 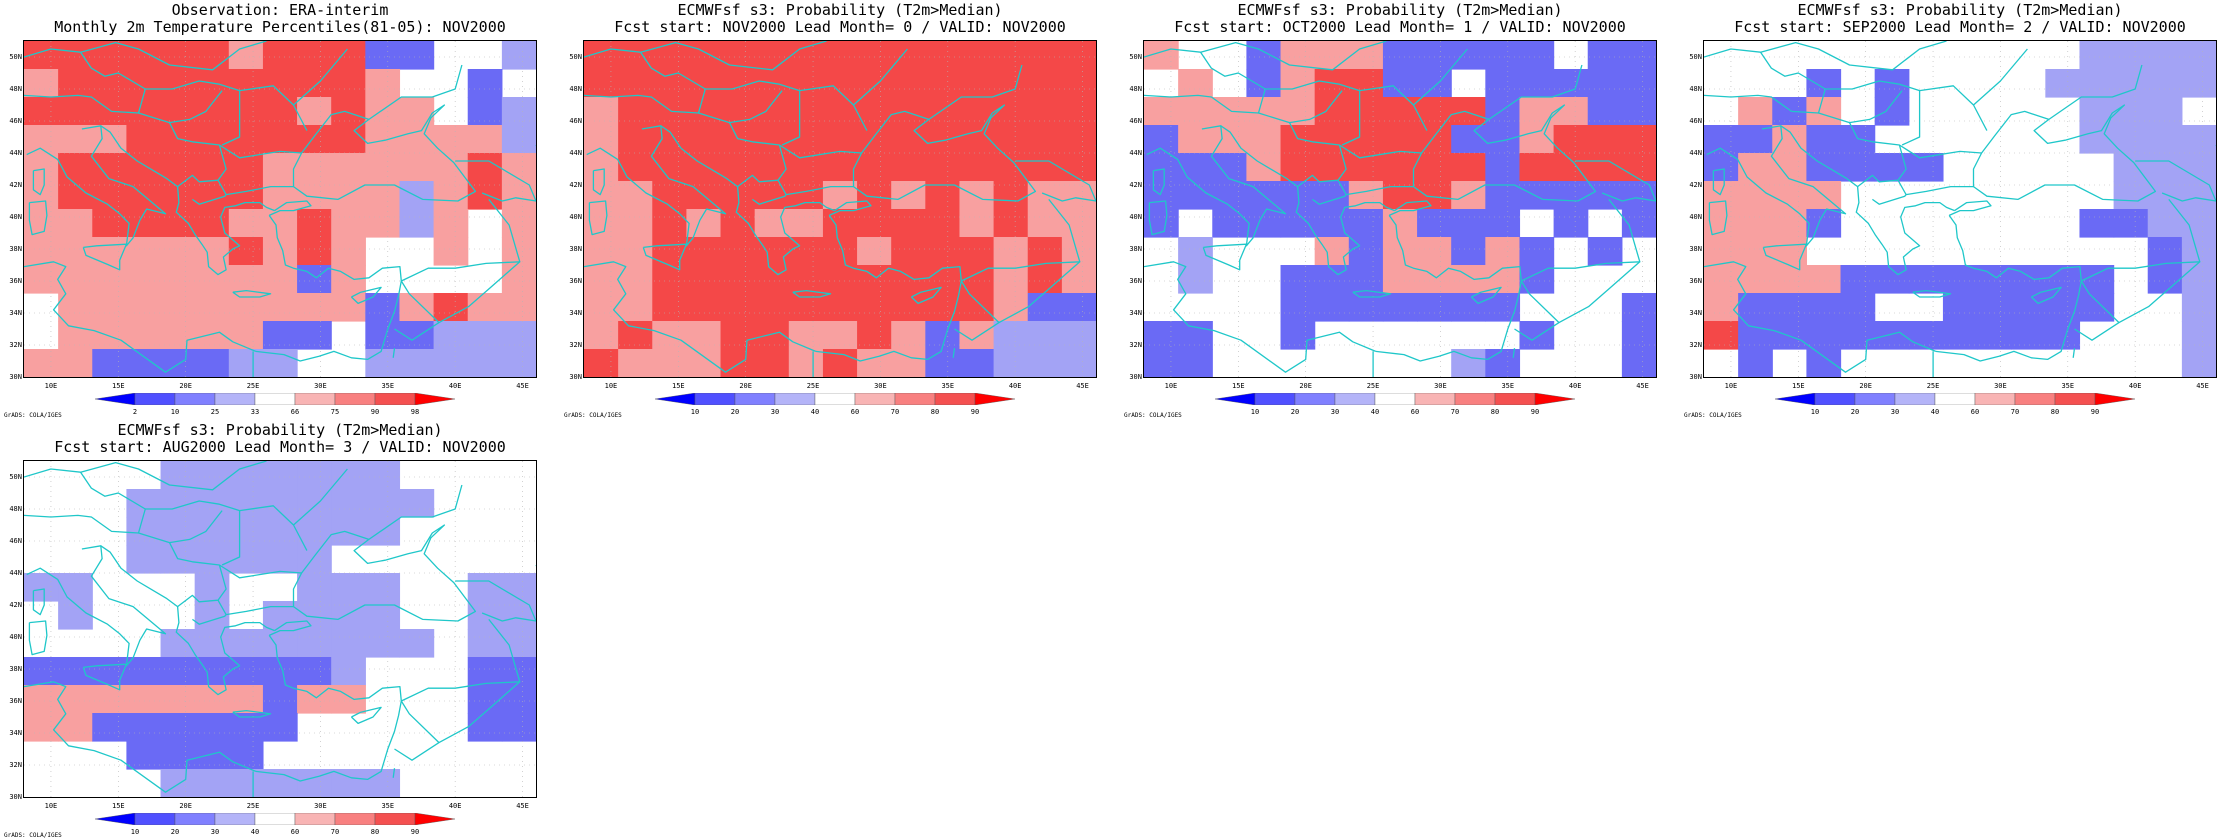 What do you see at coordinates (15, 217) in the screenshot?
I see `latitude-label: 40N` at bounding box center [15, 217].